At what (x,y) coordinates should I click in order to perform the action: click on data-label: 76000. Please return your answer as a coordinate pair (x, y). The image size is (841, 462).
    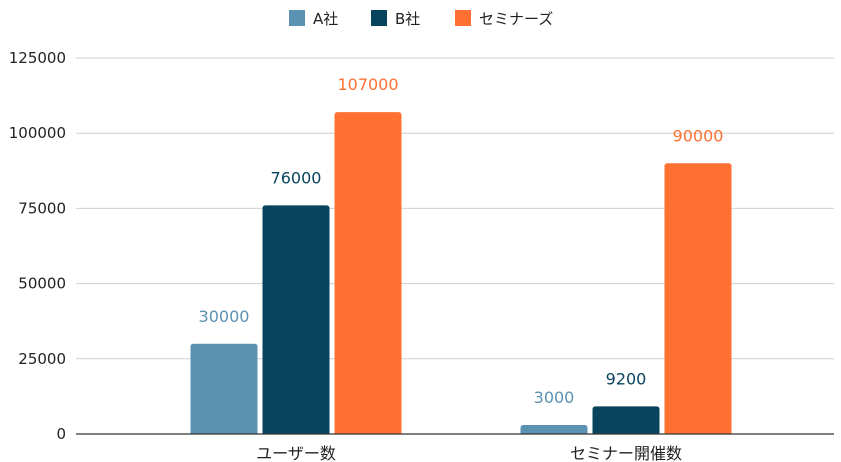
    Looking at the image, I should click on (296, 177).